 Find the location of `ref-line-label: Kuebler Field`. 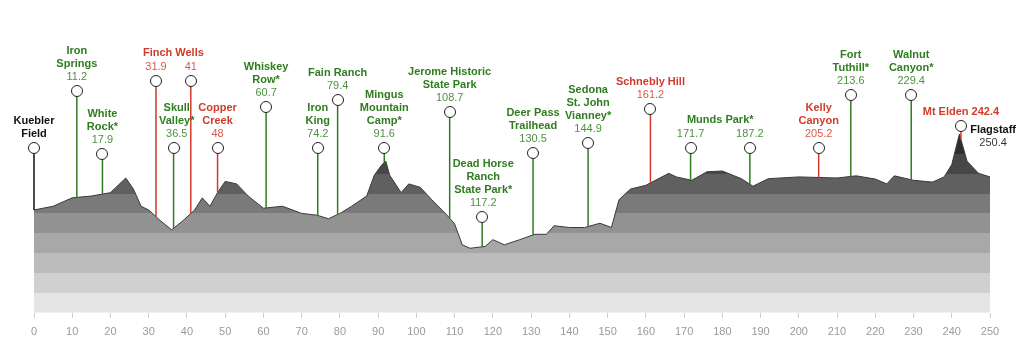

ref-line-label: Kuebler Field is located at coordinates (34, 126).